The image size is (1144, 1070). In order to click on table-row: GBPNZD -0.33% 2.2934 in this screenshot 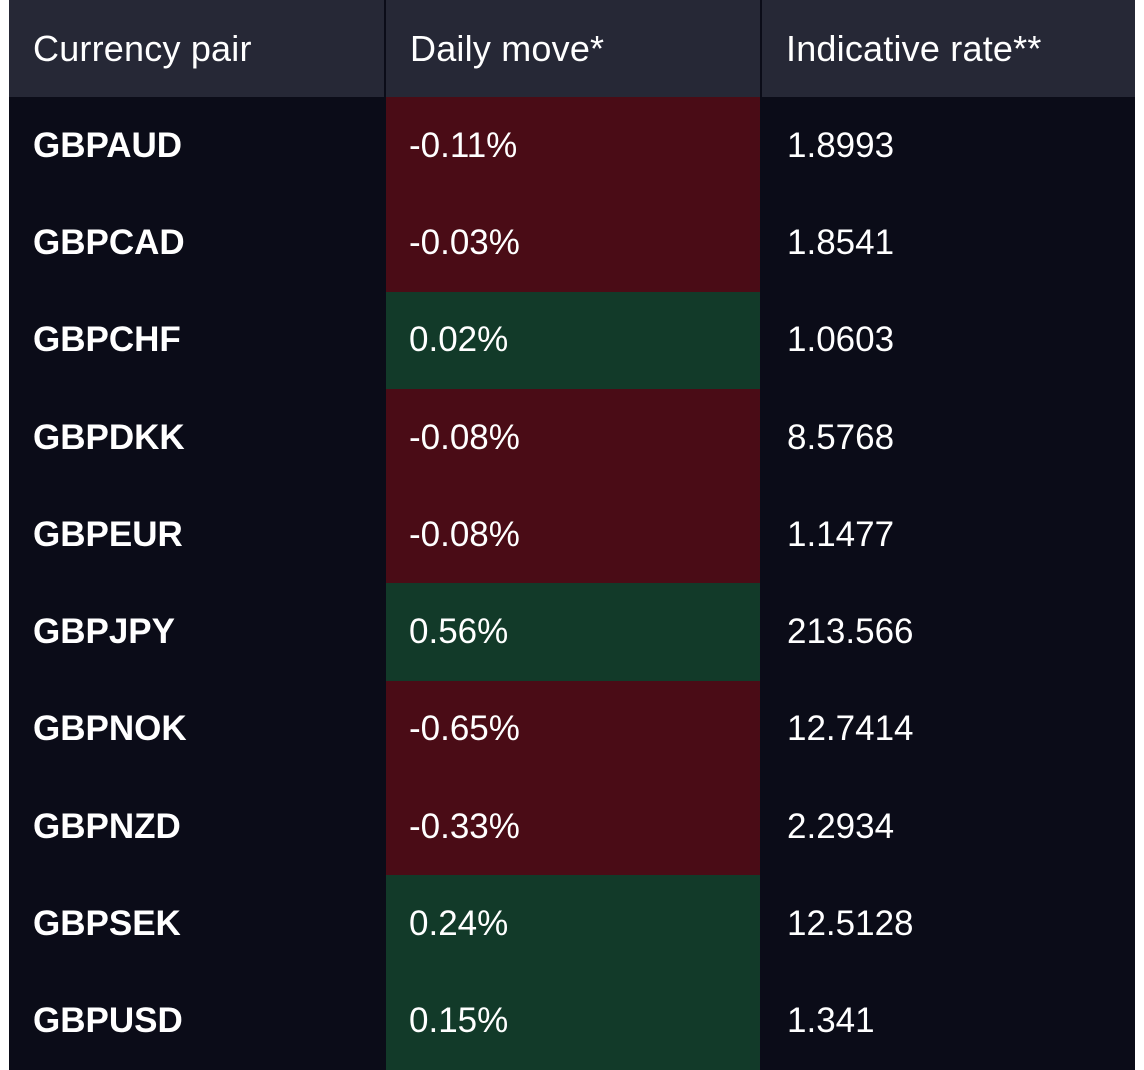, I will do `click(572, 827)`.